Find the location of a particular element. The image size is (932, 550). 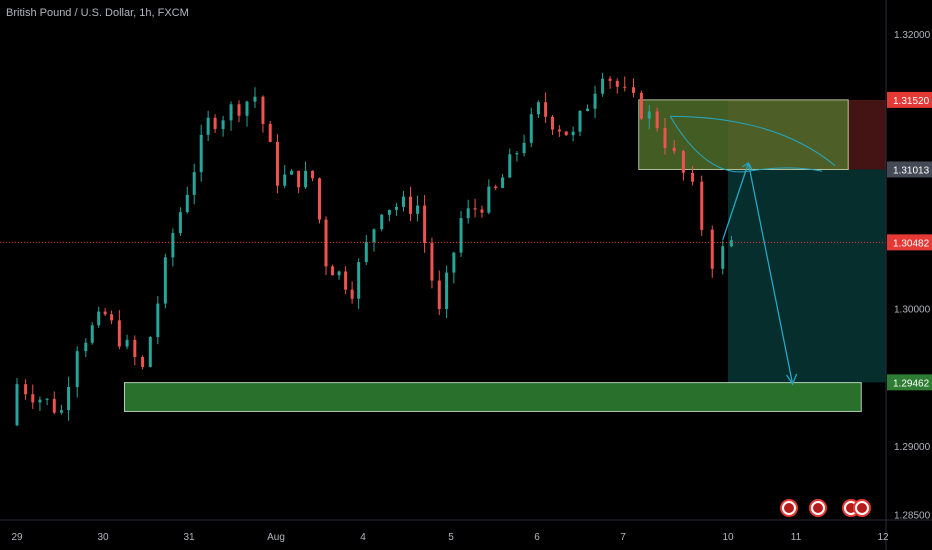

price-tag-label: 1.31013 is located at coordinates (911, 170).